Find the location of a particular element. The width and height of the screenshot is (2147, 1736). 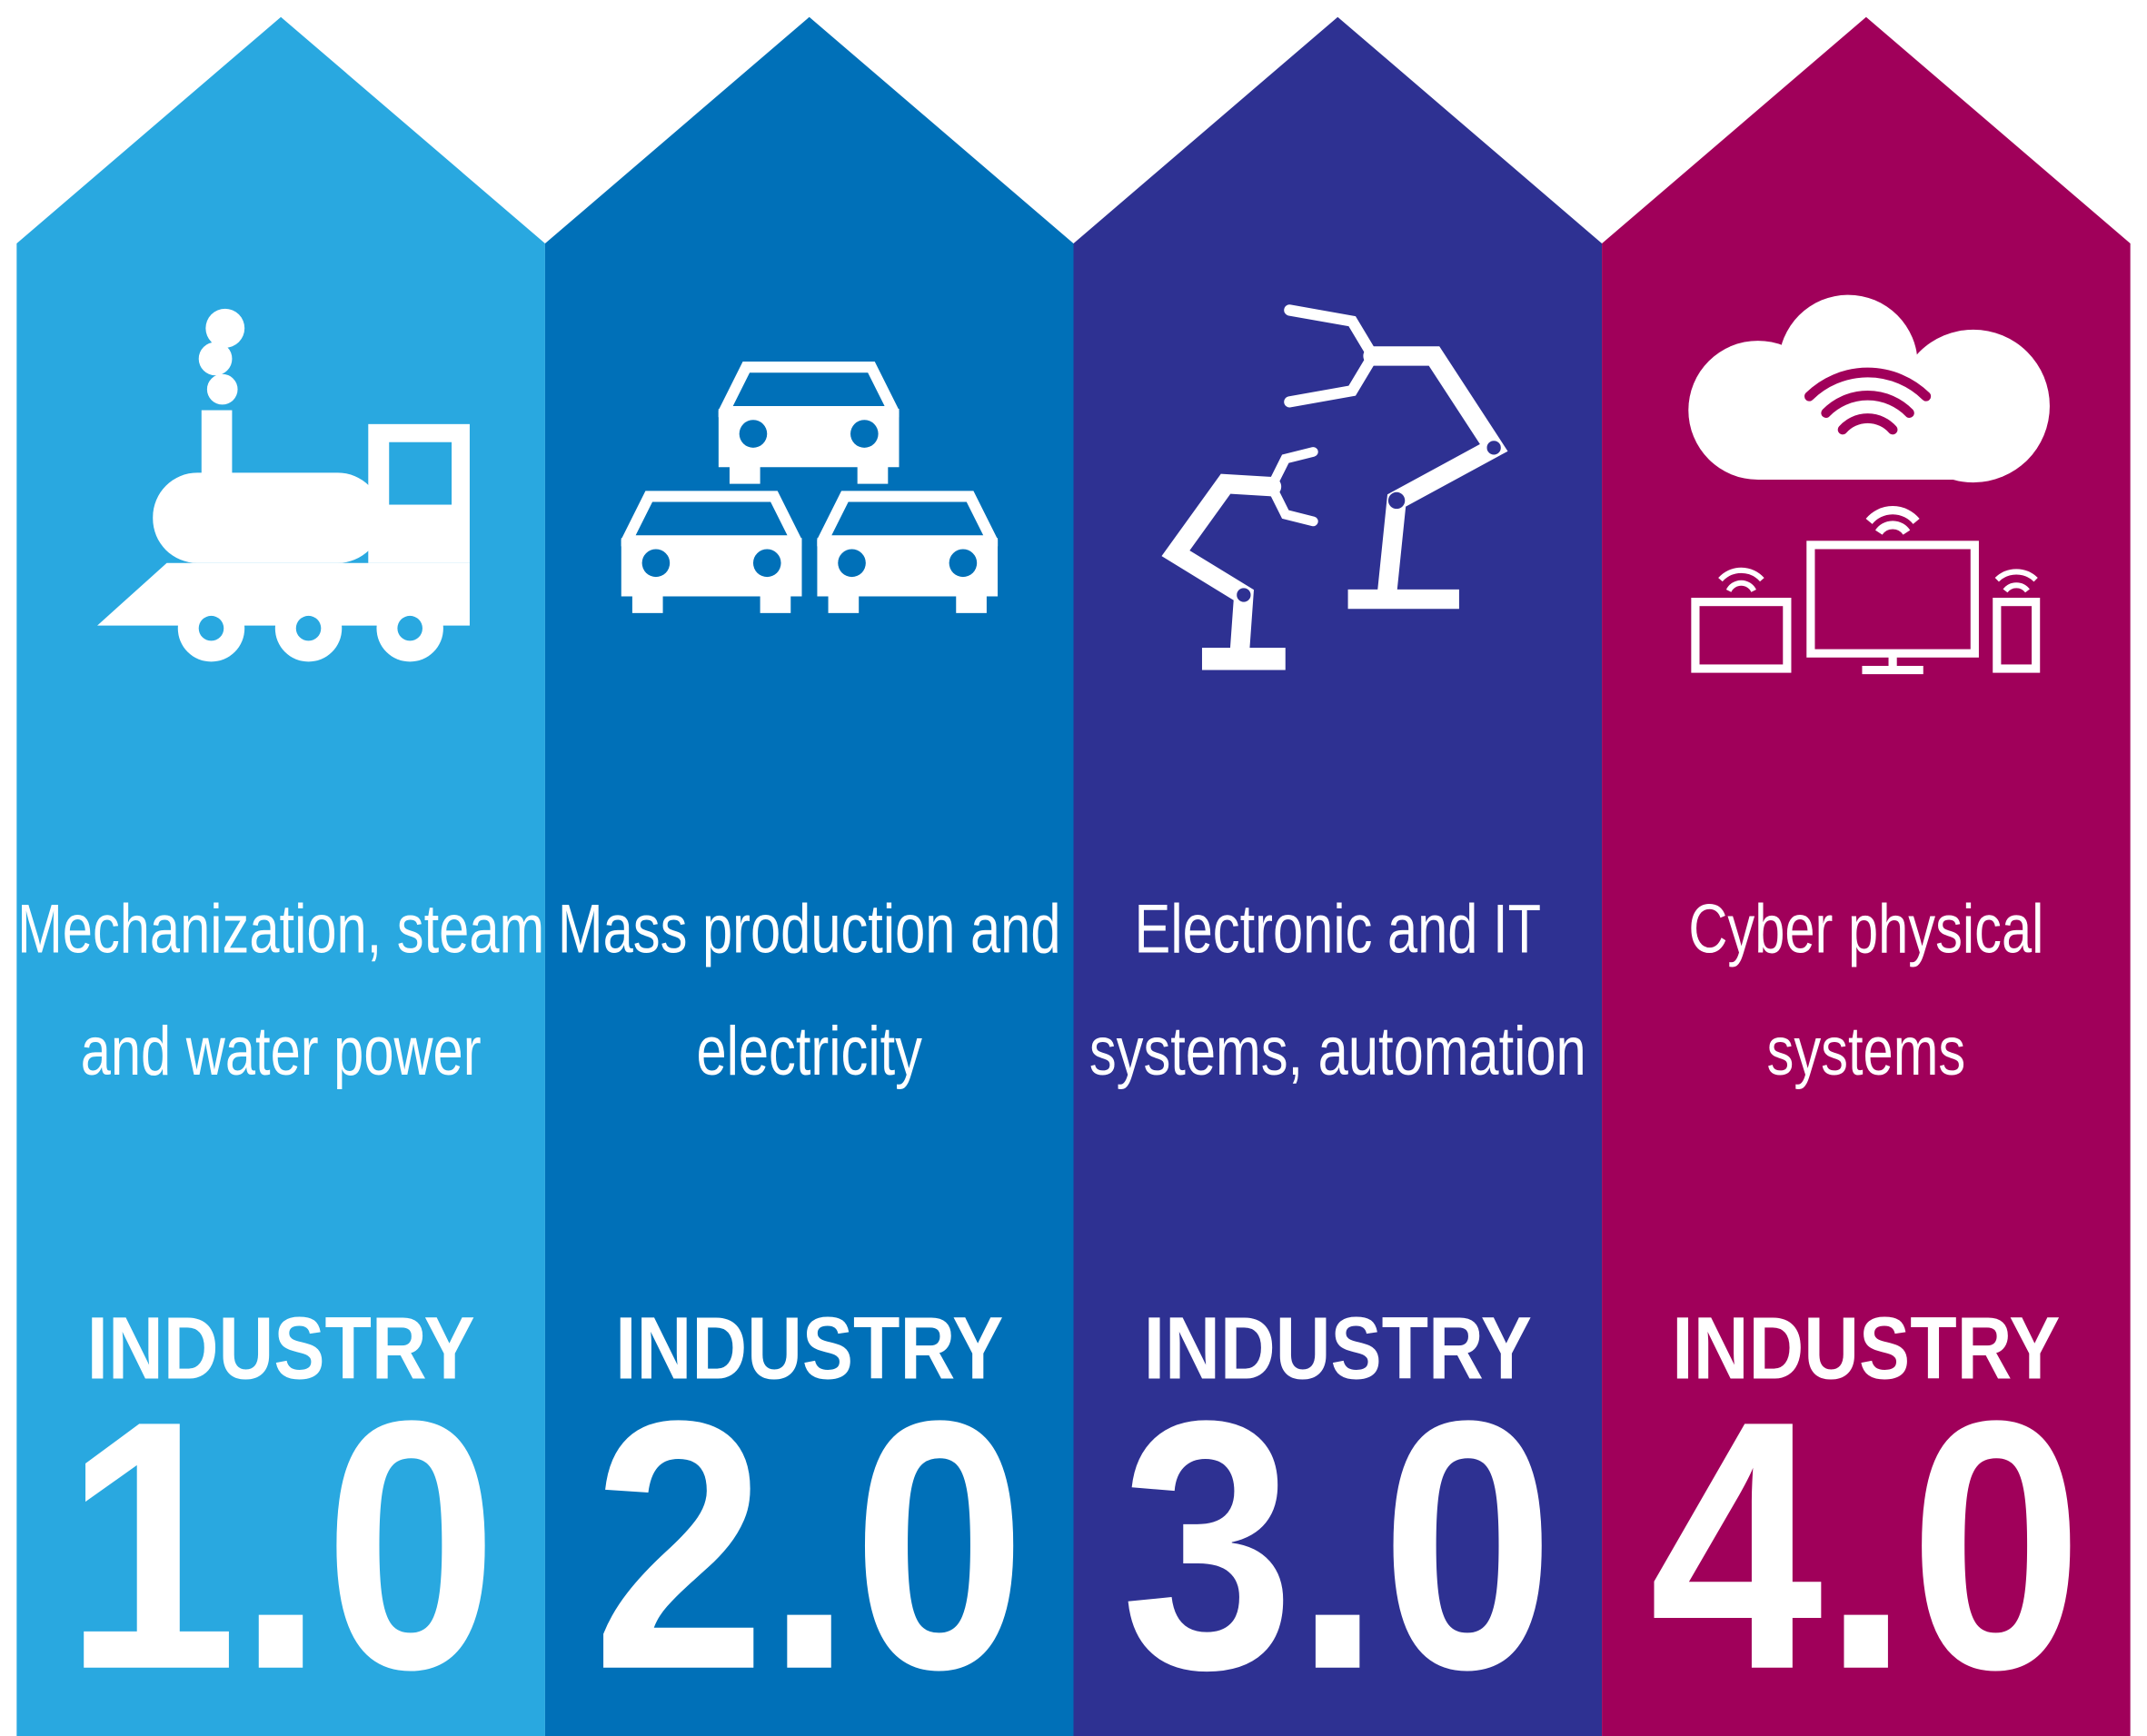

industry-number: 3.0 is located at coordinates (1338, 1541).